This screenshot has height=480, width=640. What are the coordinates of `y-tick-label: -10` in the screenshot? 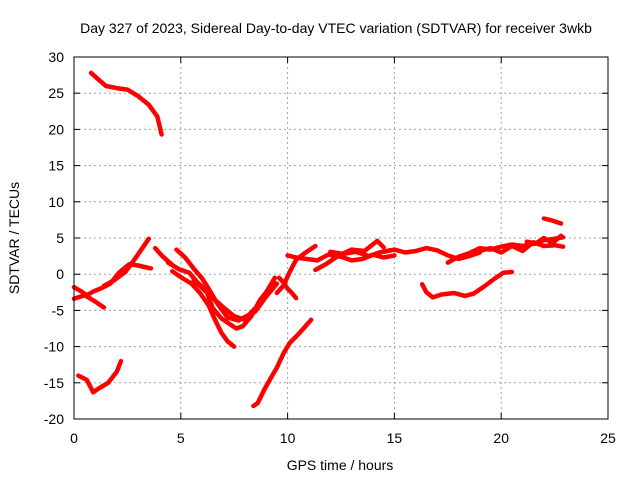 It's located at (54, 347).